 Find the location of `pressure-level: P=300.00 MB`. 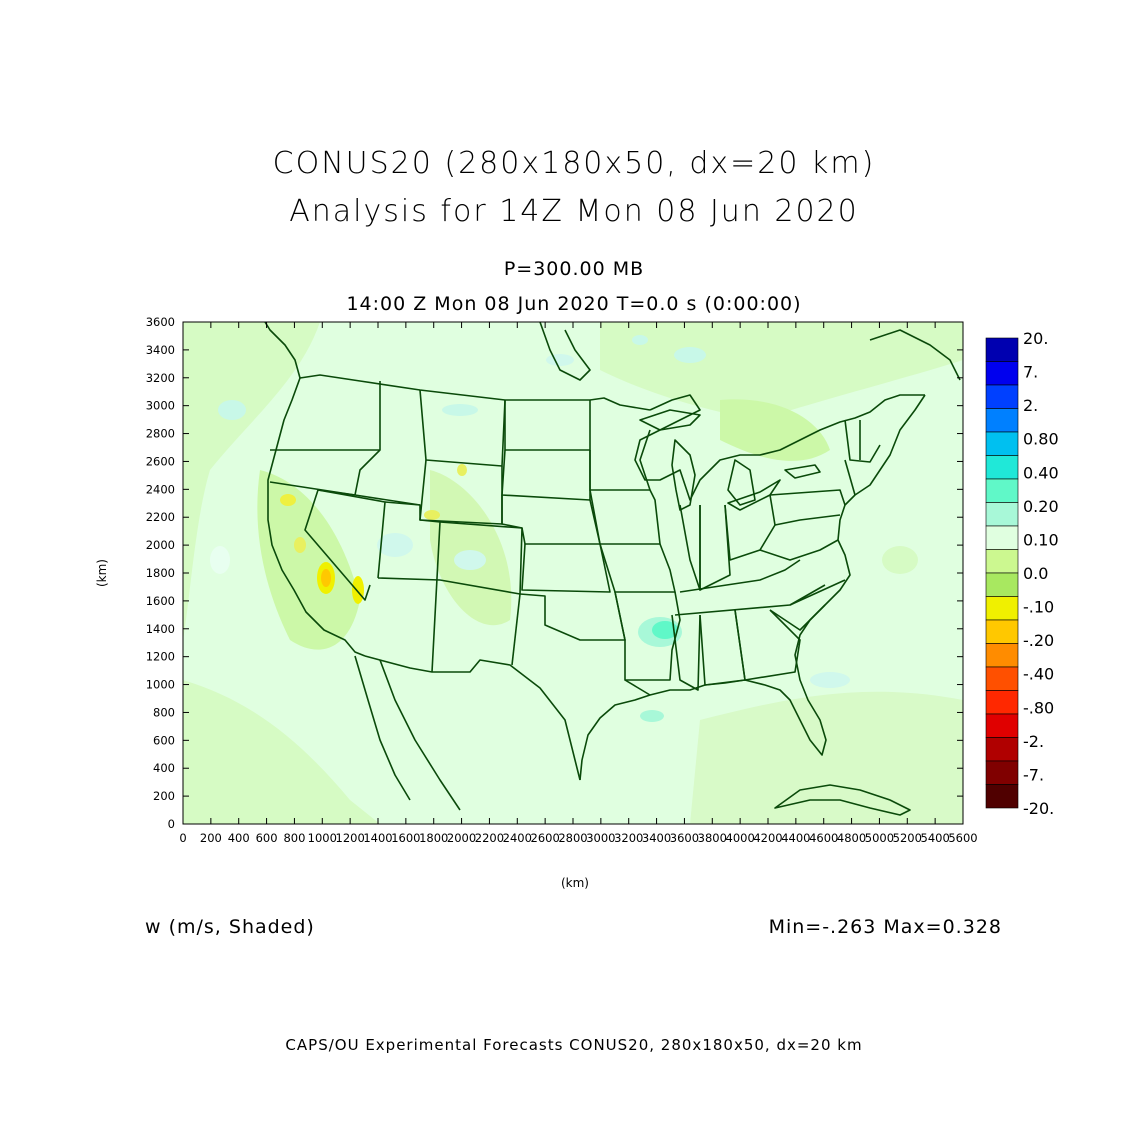

pressure-level: P=300.00 MB is located at coordinates (574, 269).